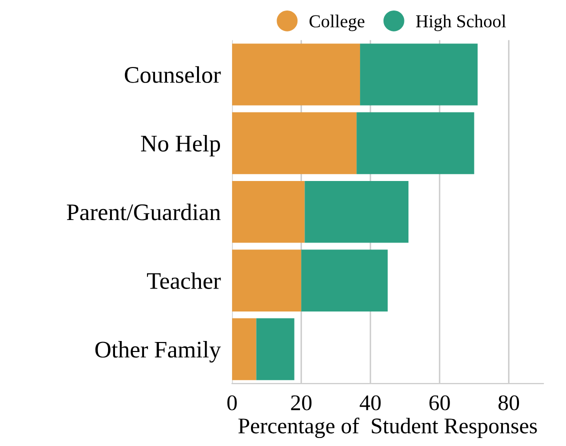  What do you see at coordinates (337, 23) in the screenshot?
I see `legend-label: College` at bounding box center [337, 23].